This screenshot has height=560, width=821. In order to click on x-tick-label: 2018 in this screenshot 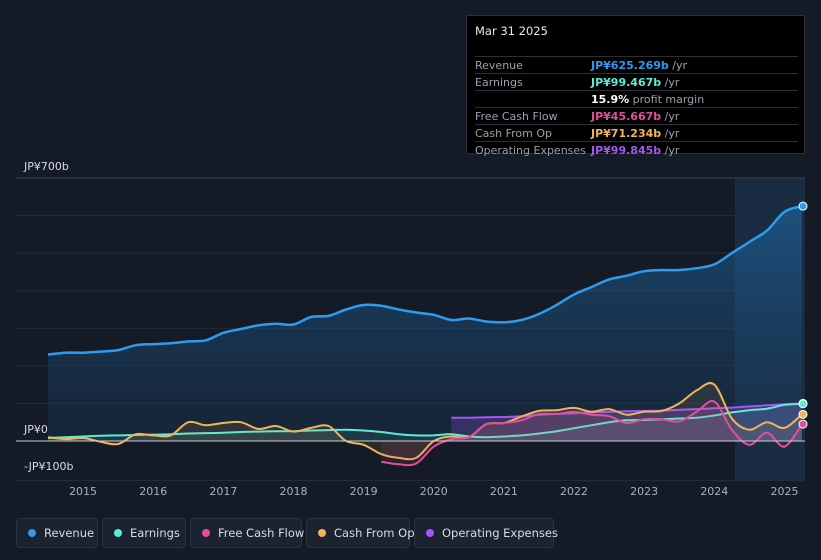, I will do `click(293, 491)`.